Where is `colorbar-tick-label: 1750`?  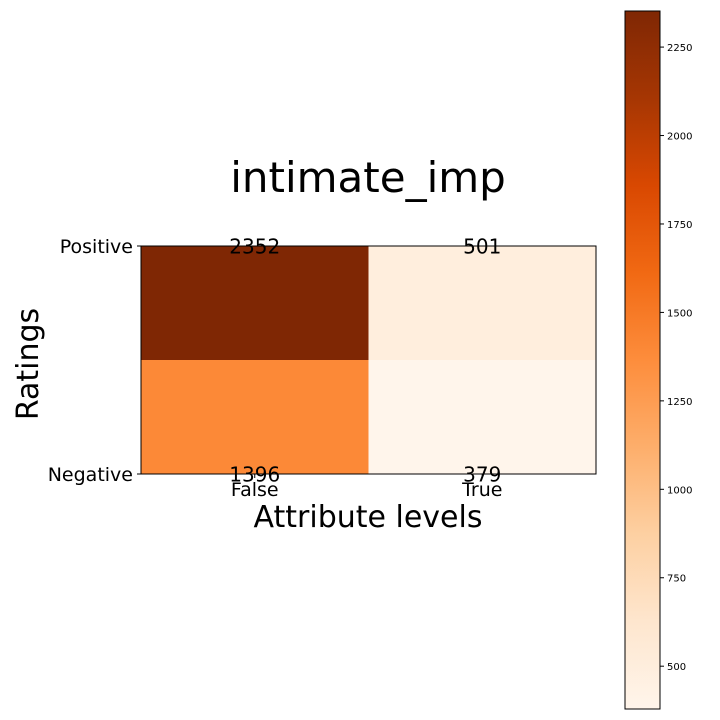
colorbar-tick-label: 1750 is located at coordinates (679, 225).